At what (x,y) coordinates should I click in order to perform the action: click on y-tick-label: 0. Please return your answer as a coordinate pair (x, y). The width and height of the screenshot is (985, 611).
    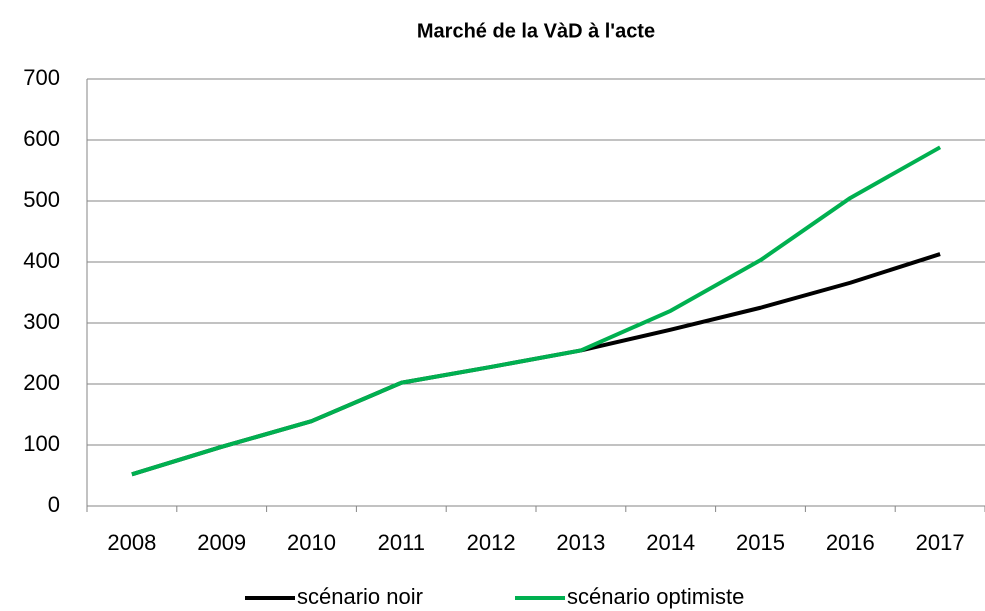
    Looking at the image, I should click on (54, 504).